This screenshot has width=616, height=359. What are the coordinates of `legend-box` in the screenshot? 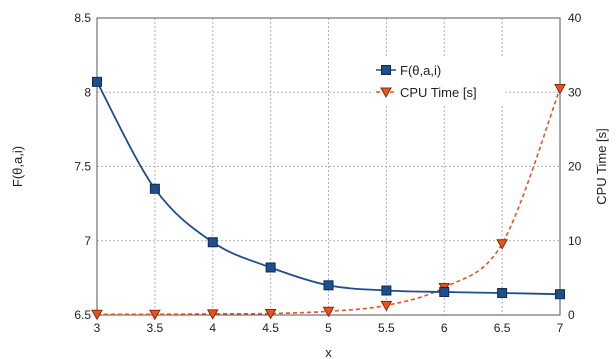 It's located at (439, 81).